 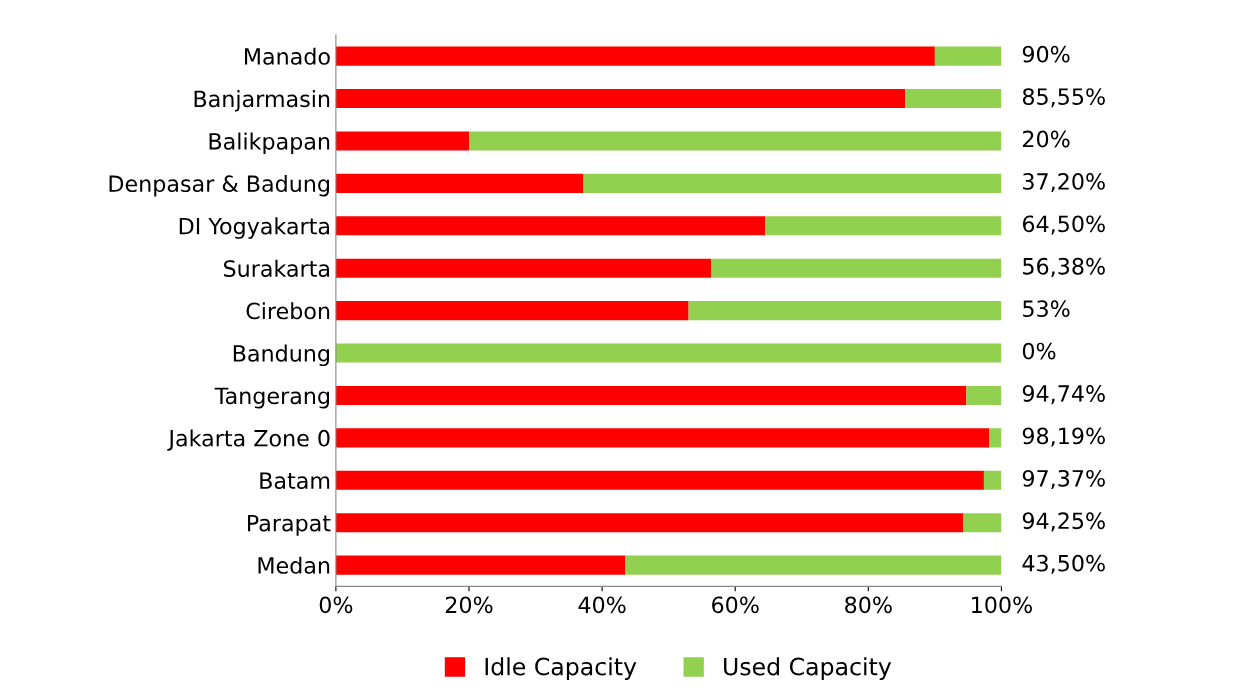 I want to click on y-tick-label: Batam, so click(x=295, y=481).